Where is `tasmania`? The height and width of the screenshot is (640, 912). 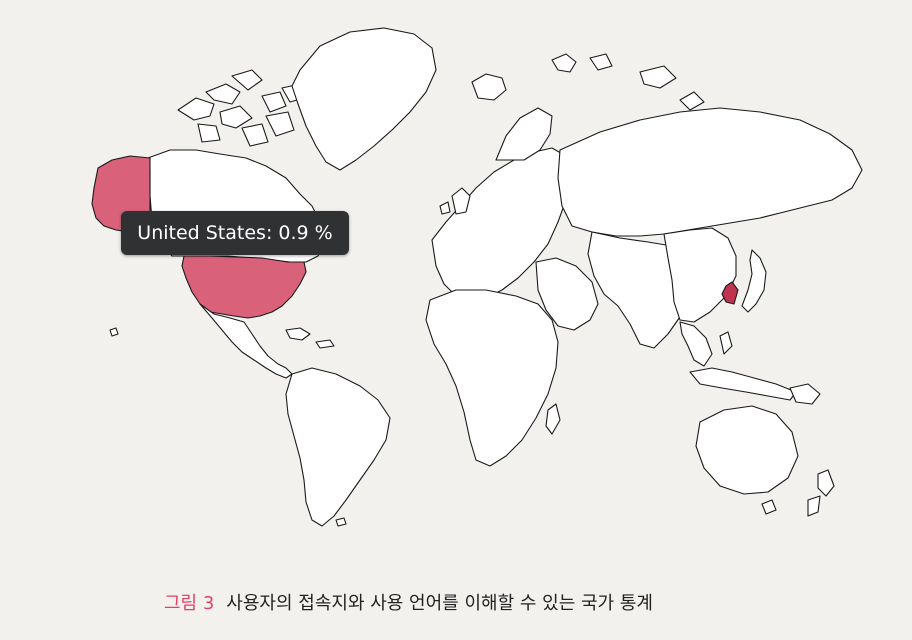 tasmania is located at coordinates (769, 507).